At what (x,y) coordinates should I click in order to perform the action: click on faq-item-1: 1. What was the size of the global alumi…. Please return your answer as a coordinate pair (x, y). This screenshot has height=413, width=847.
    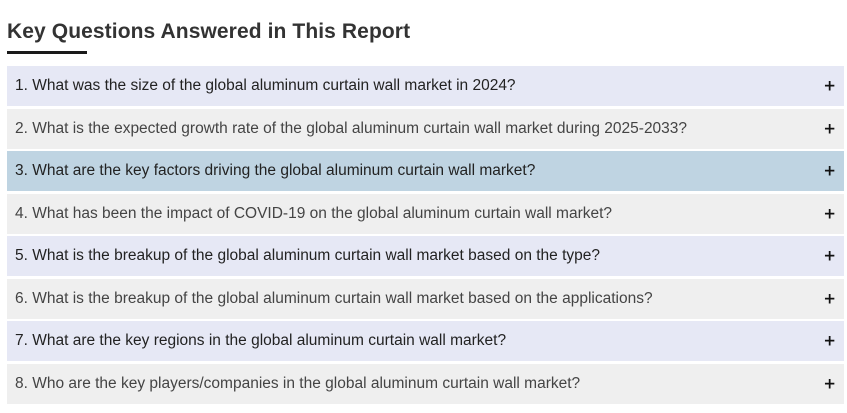
    Looking at the image, I should click on (425, 86).